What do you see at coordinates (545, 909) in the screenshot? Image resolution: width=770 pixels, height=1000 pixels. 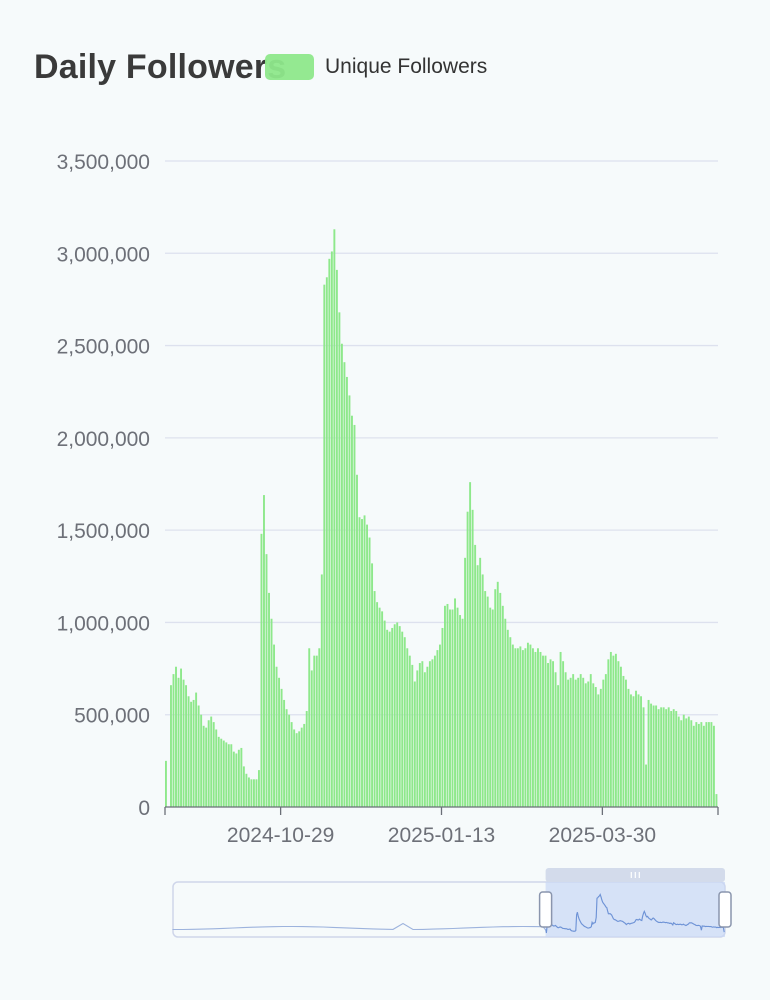 I see `zoom-handle-left` at bounding box center [545, 909].